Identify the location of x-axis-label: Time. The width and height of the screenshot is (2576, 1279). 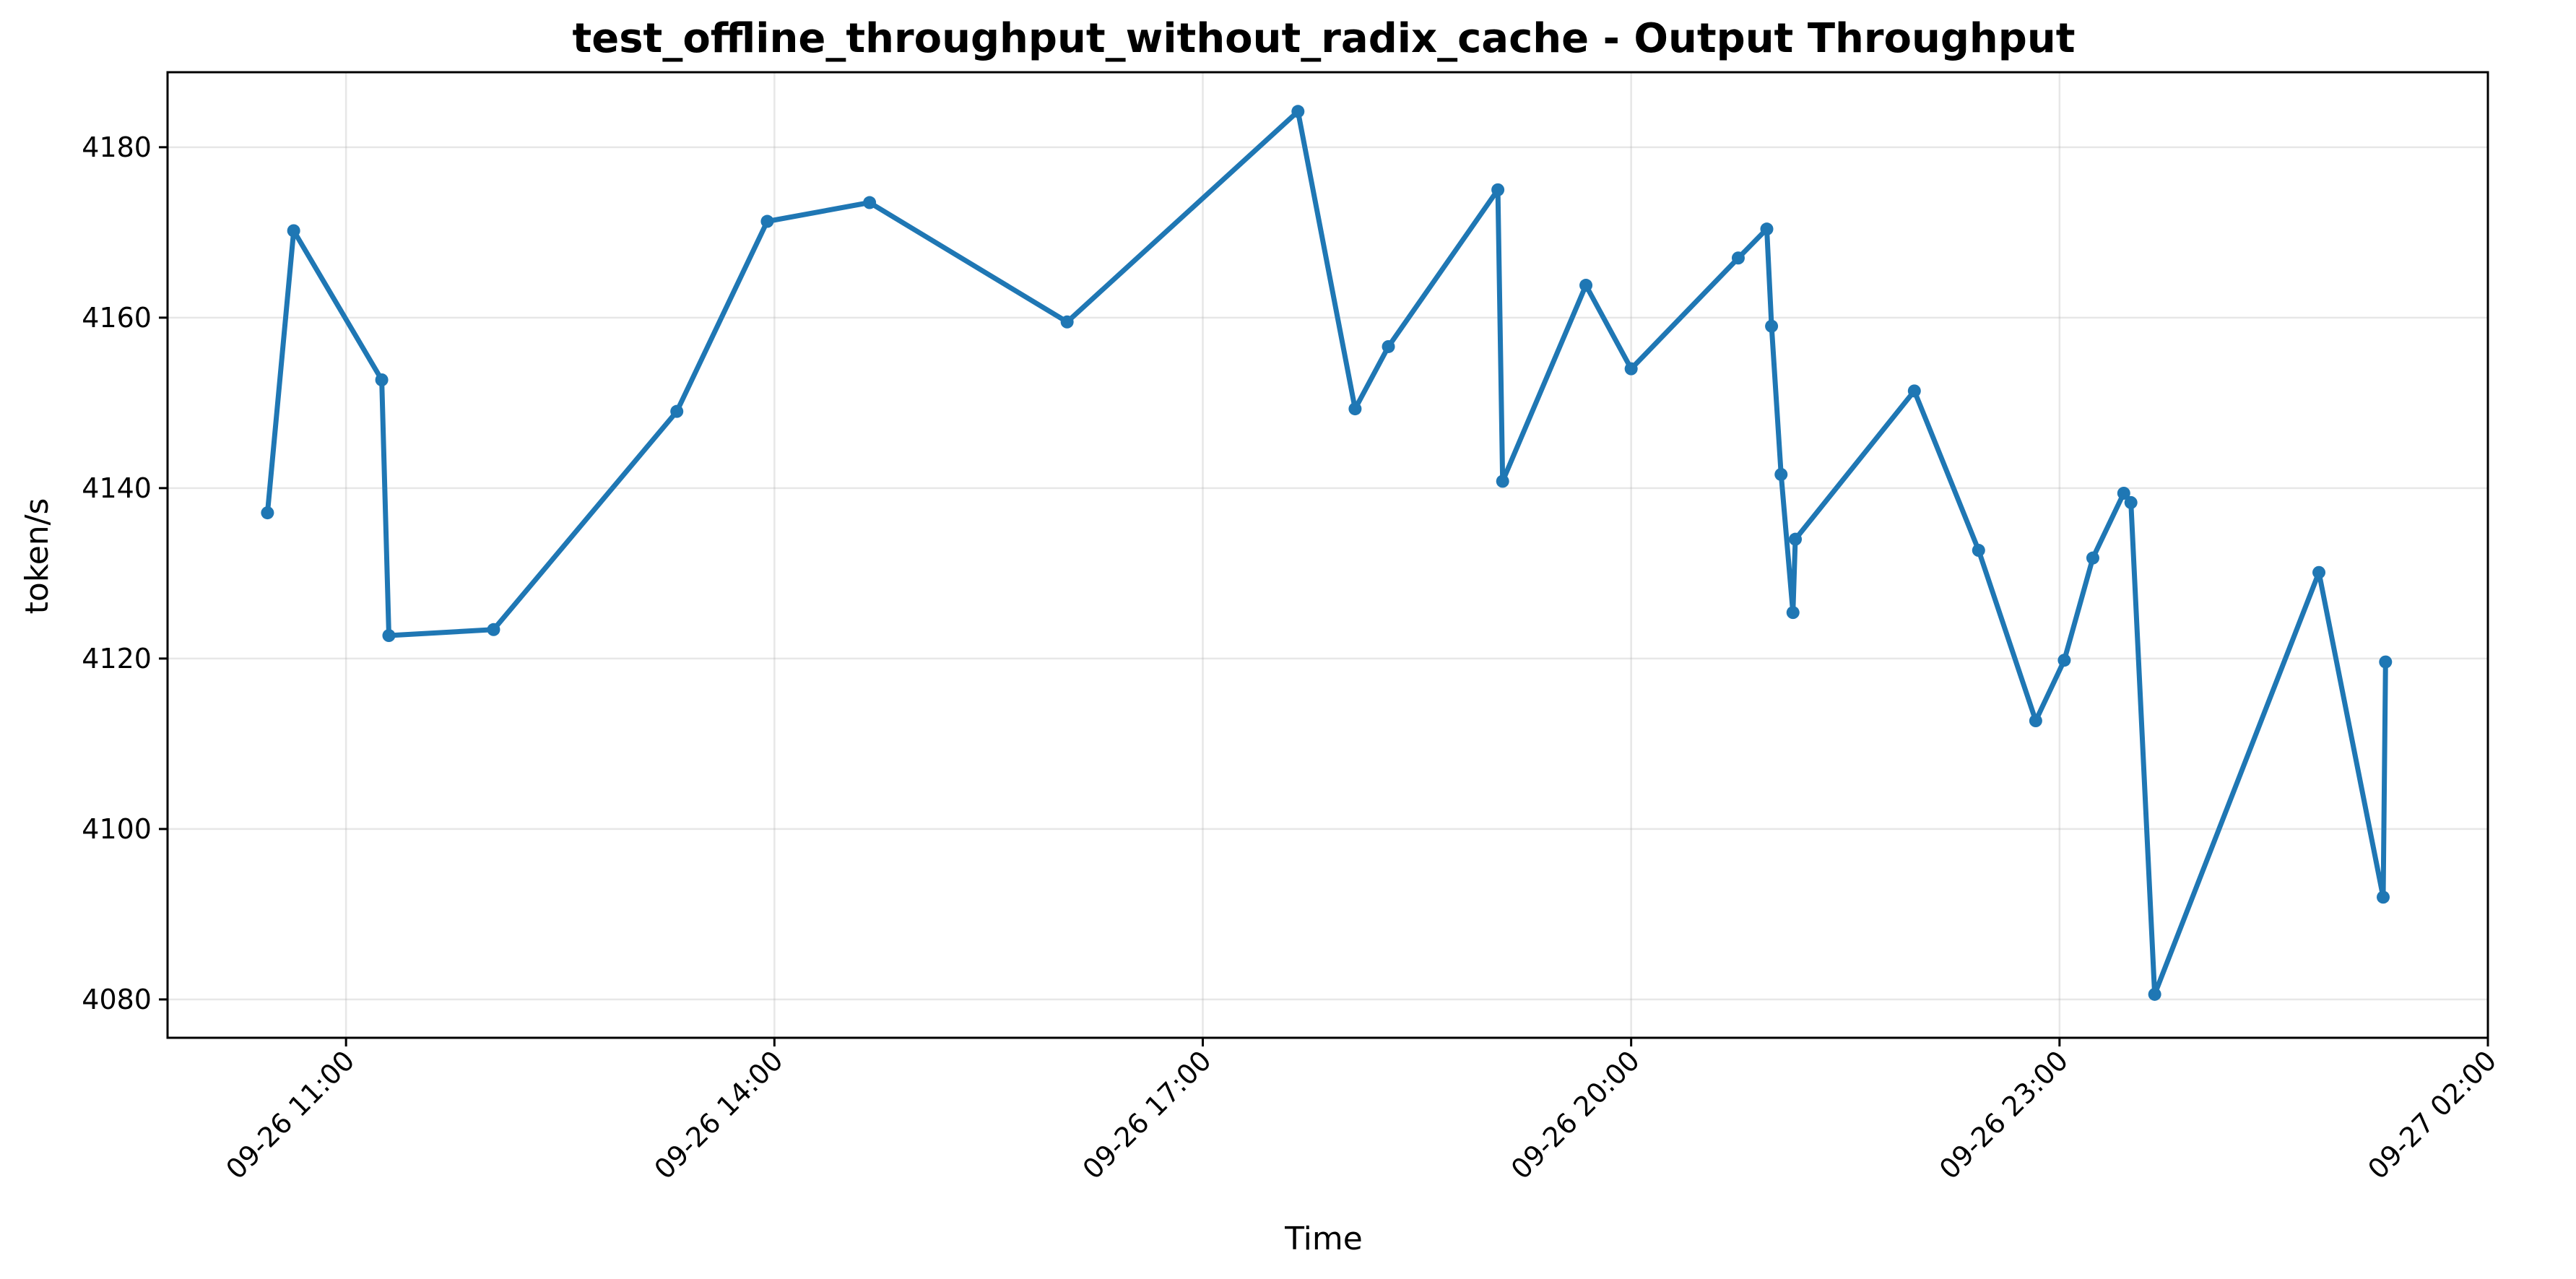
(1323, 1239).